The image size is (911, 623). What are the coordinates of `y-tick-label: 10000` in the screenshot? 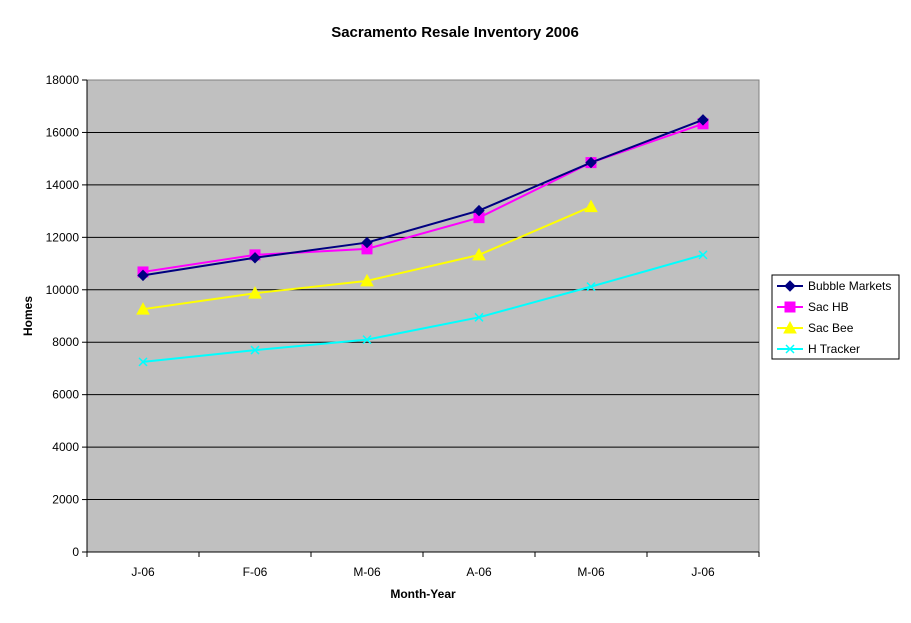 It's located at (63, 290).